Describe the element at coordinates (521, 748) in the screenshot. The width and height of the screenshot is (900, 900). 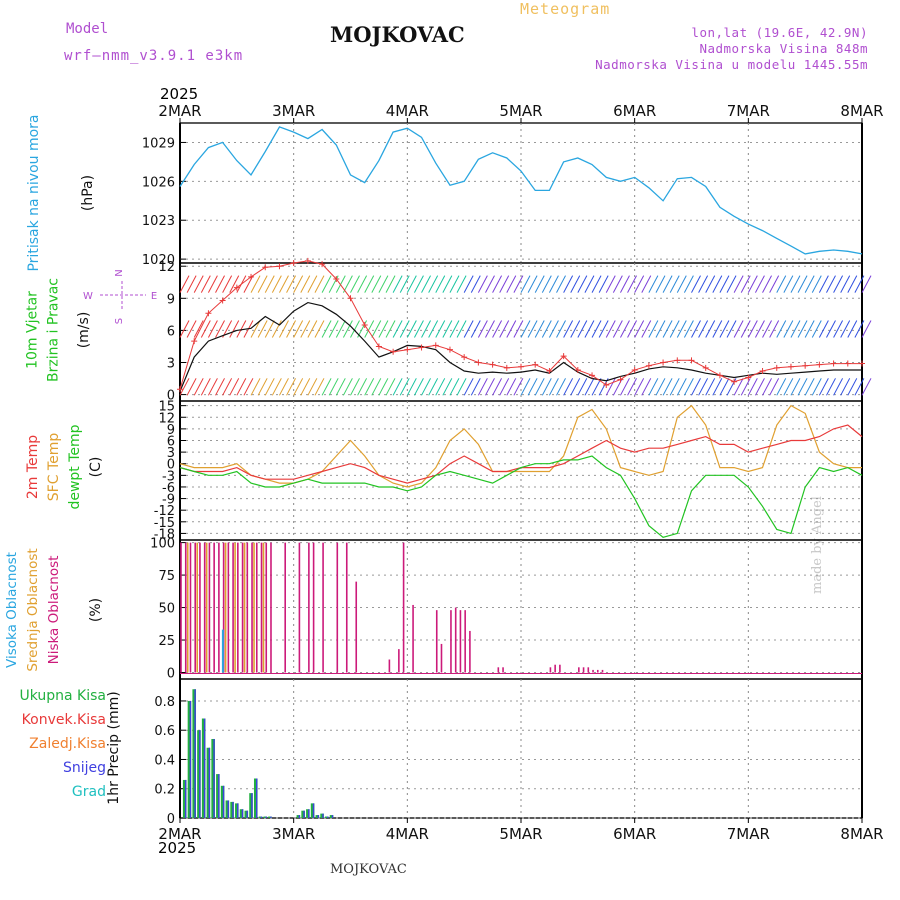
I see `panel-frame-precip` at that location.